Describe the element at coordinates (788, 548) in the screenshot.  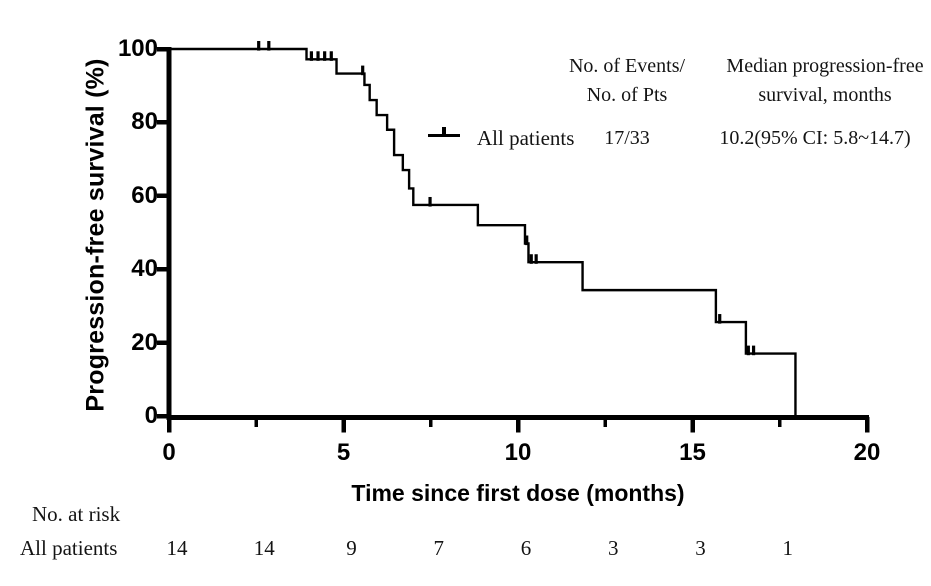
I see `at-risk-count: 1` at that location.